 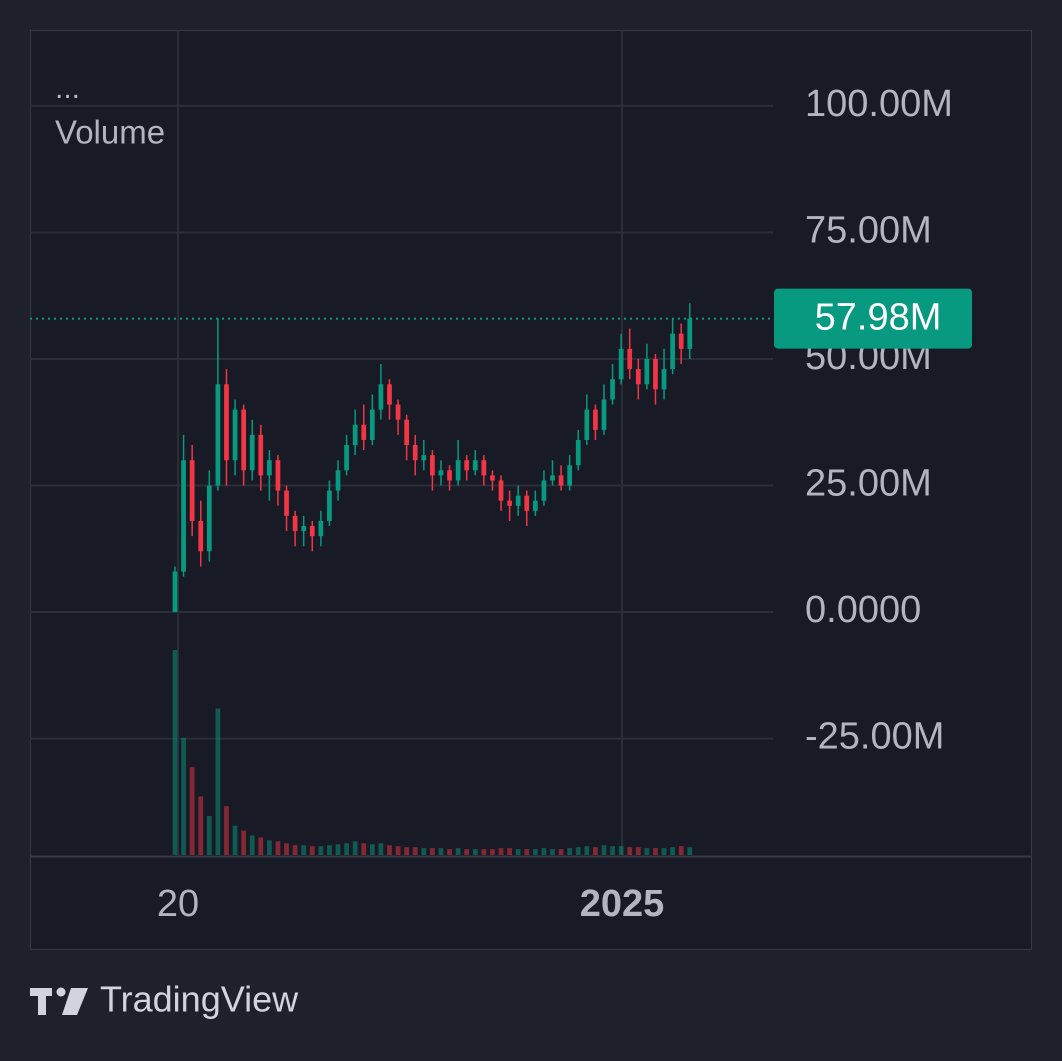 What do you see at coordinates (868, 484) in the screenshot?
I see `y-tick-label: 25.00M` at bounding box center [868, 484].